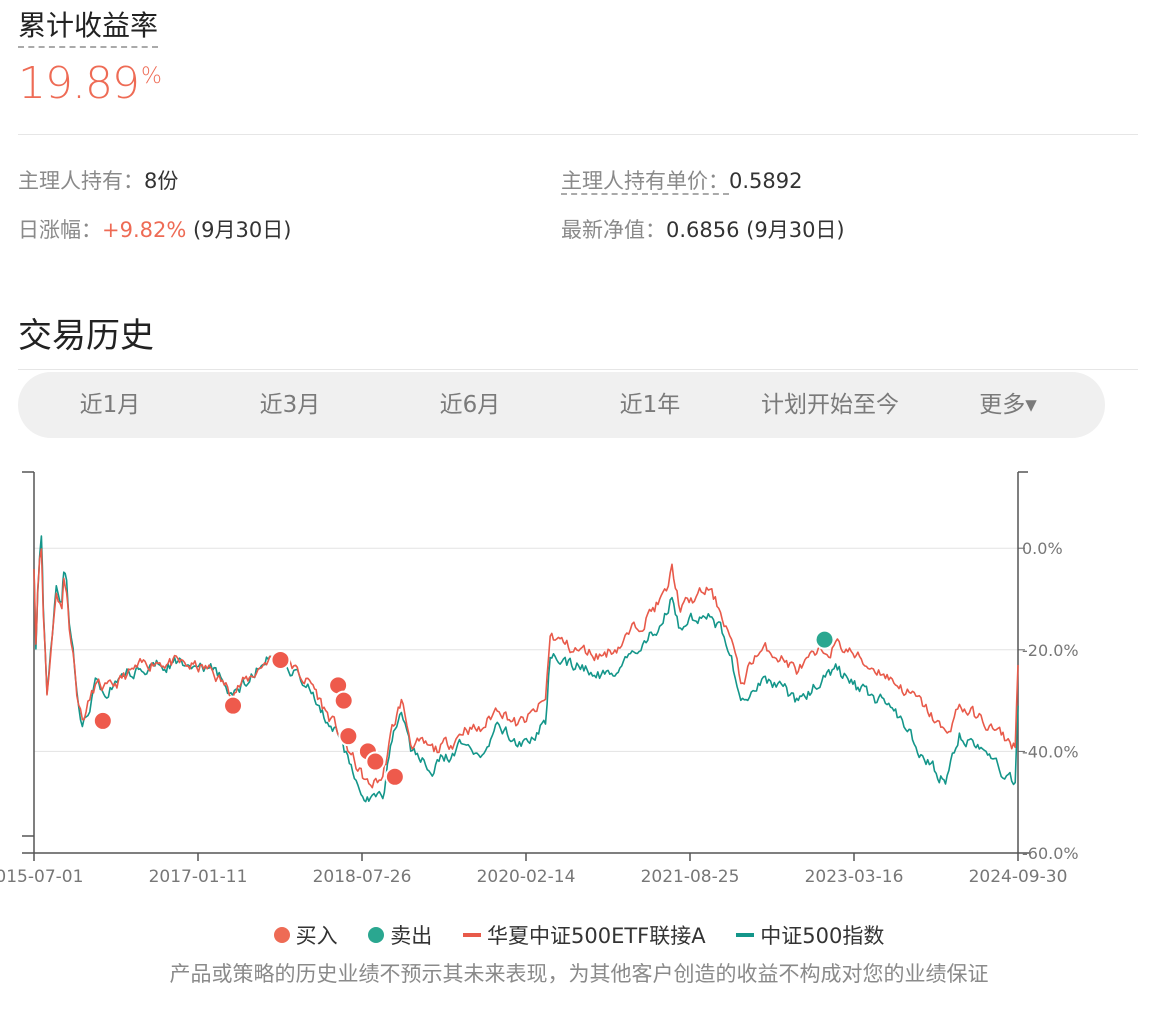  Describe the element at coordinates (824, 639) in the screenshot. I see `sell-point` at that location.